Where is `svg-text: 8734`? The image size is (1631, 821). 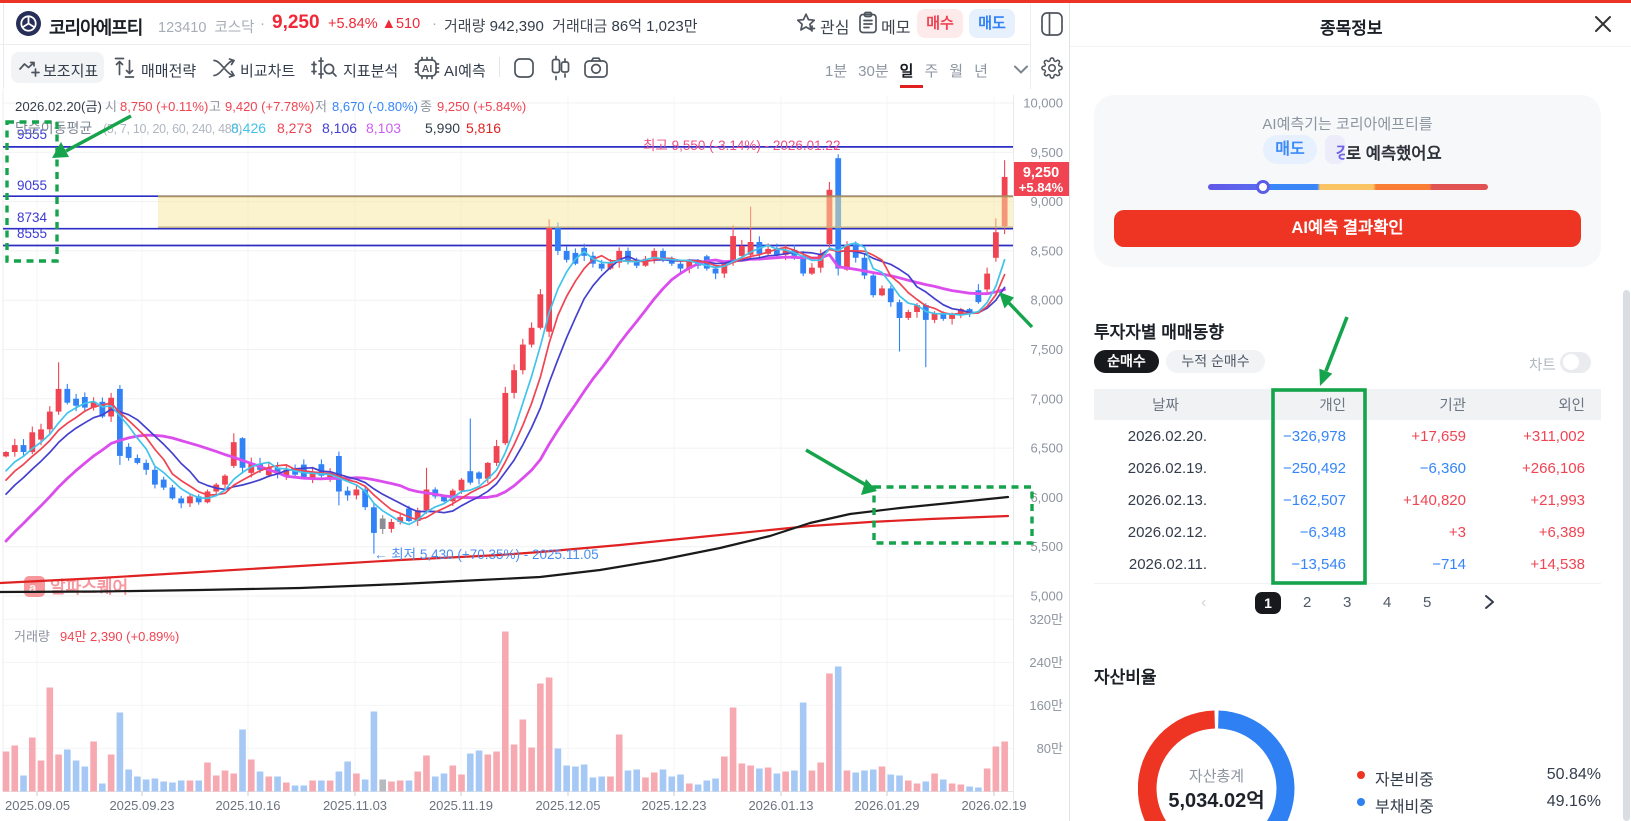 svg-text: 8734 is located at coordinates (32, 217).